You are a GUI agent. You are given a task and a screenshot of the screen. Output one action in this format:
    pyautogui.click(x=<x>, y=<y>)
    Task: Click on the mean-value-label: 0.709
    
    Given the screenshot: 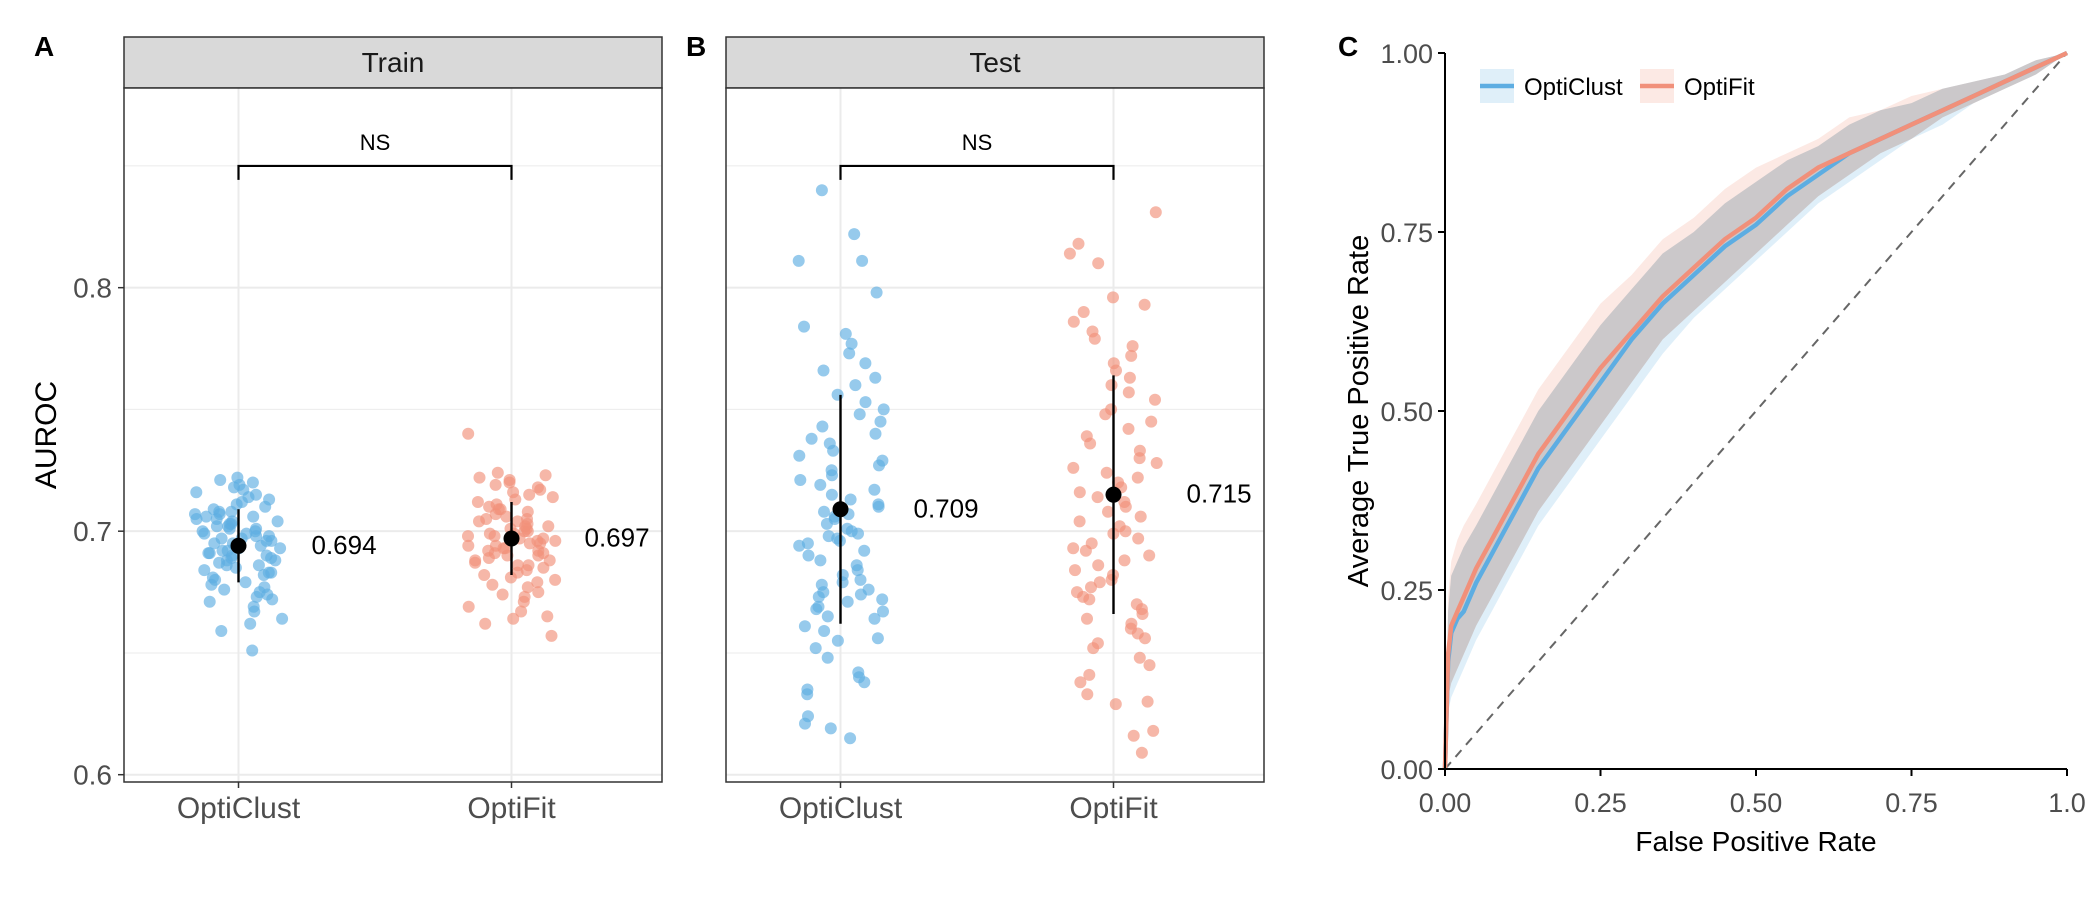 What is the action you would take?
    pyautogui.click(x=946, y=508)
    